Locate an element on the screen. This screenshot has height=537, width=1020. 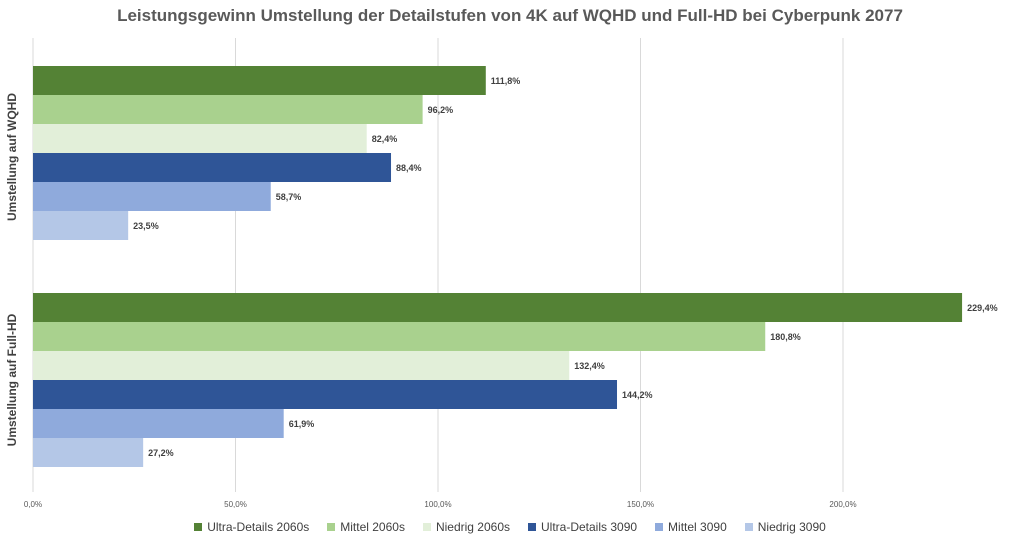
x-tick-label: 0,0% is located at coordinates (33, 504).